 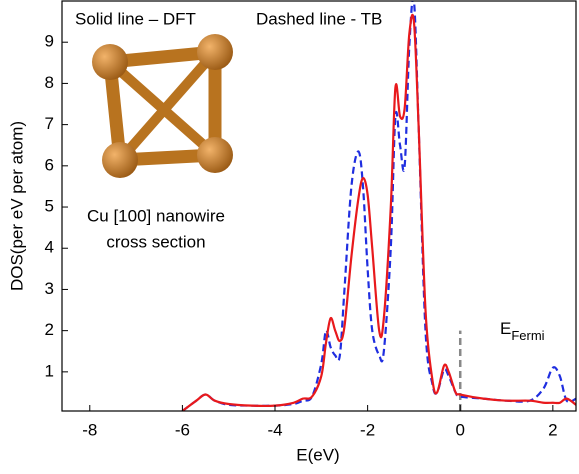 I want to click on y-tick-label: 4, so click(x=49, y=247).